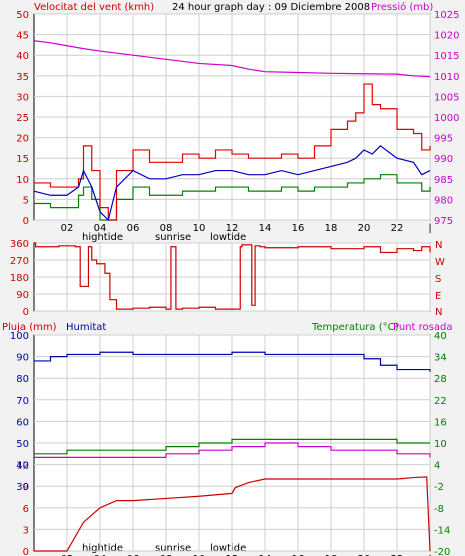 The image size is (465, 556). Describe the element at coordinates (331, 228) in the screenshot. I see `chart1-xtick: 18` at that location.